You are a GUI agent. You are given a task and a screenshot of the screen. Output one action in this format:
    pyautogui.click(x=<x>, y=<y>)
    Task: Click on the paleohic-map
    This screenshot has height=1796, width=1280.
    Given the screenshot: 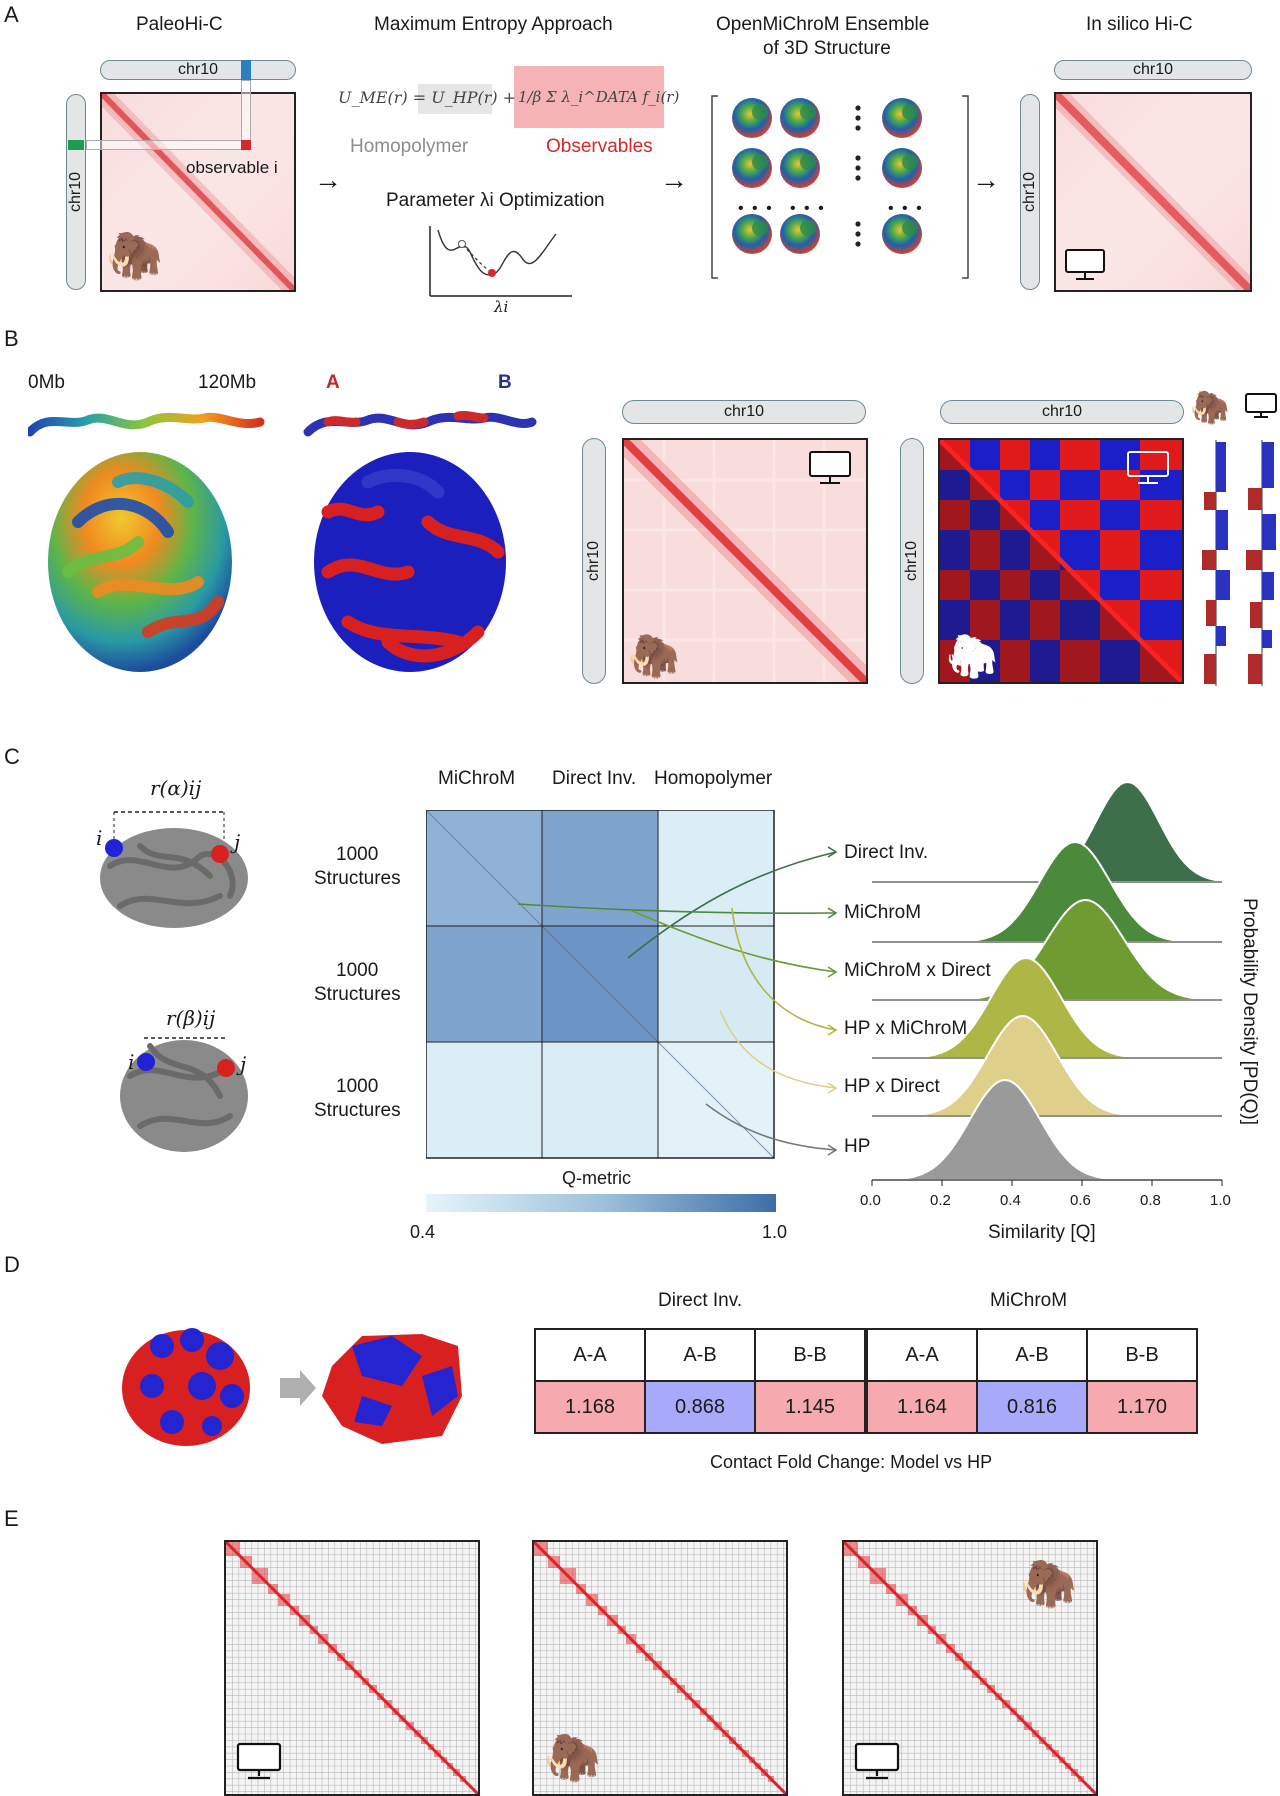 What is the action you would take?
    pyautogui.click(x=198, y=192)
    